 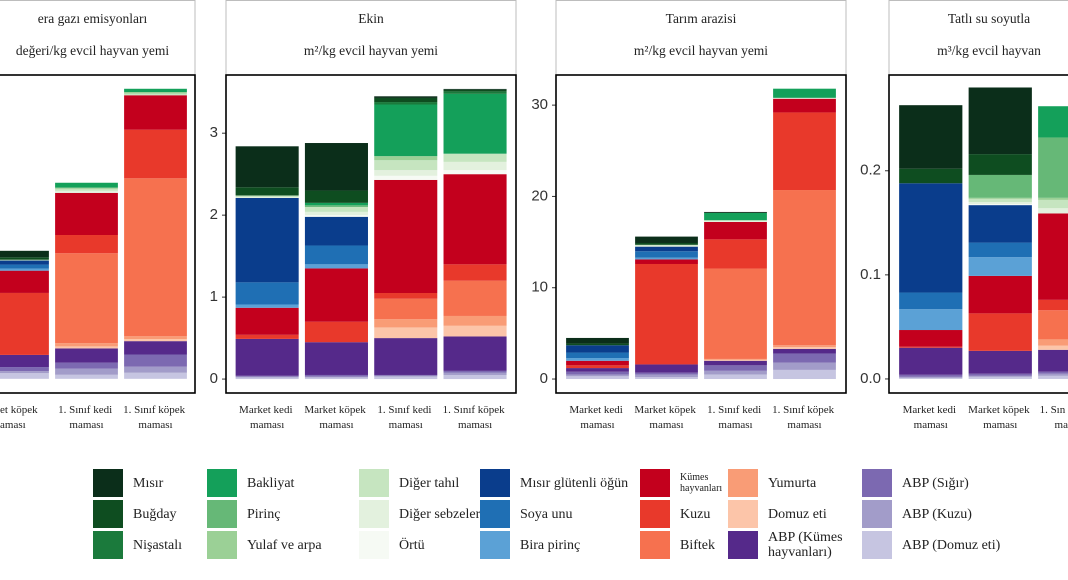 I want to click on legend-label: Örtü, so click(x=412, y=545).